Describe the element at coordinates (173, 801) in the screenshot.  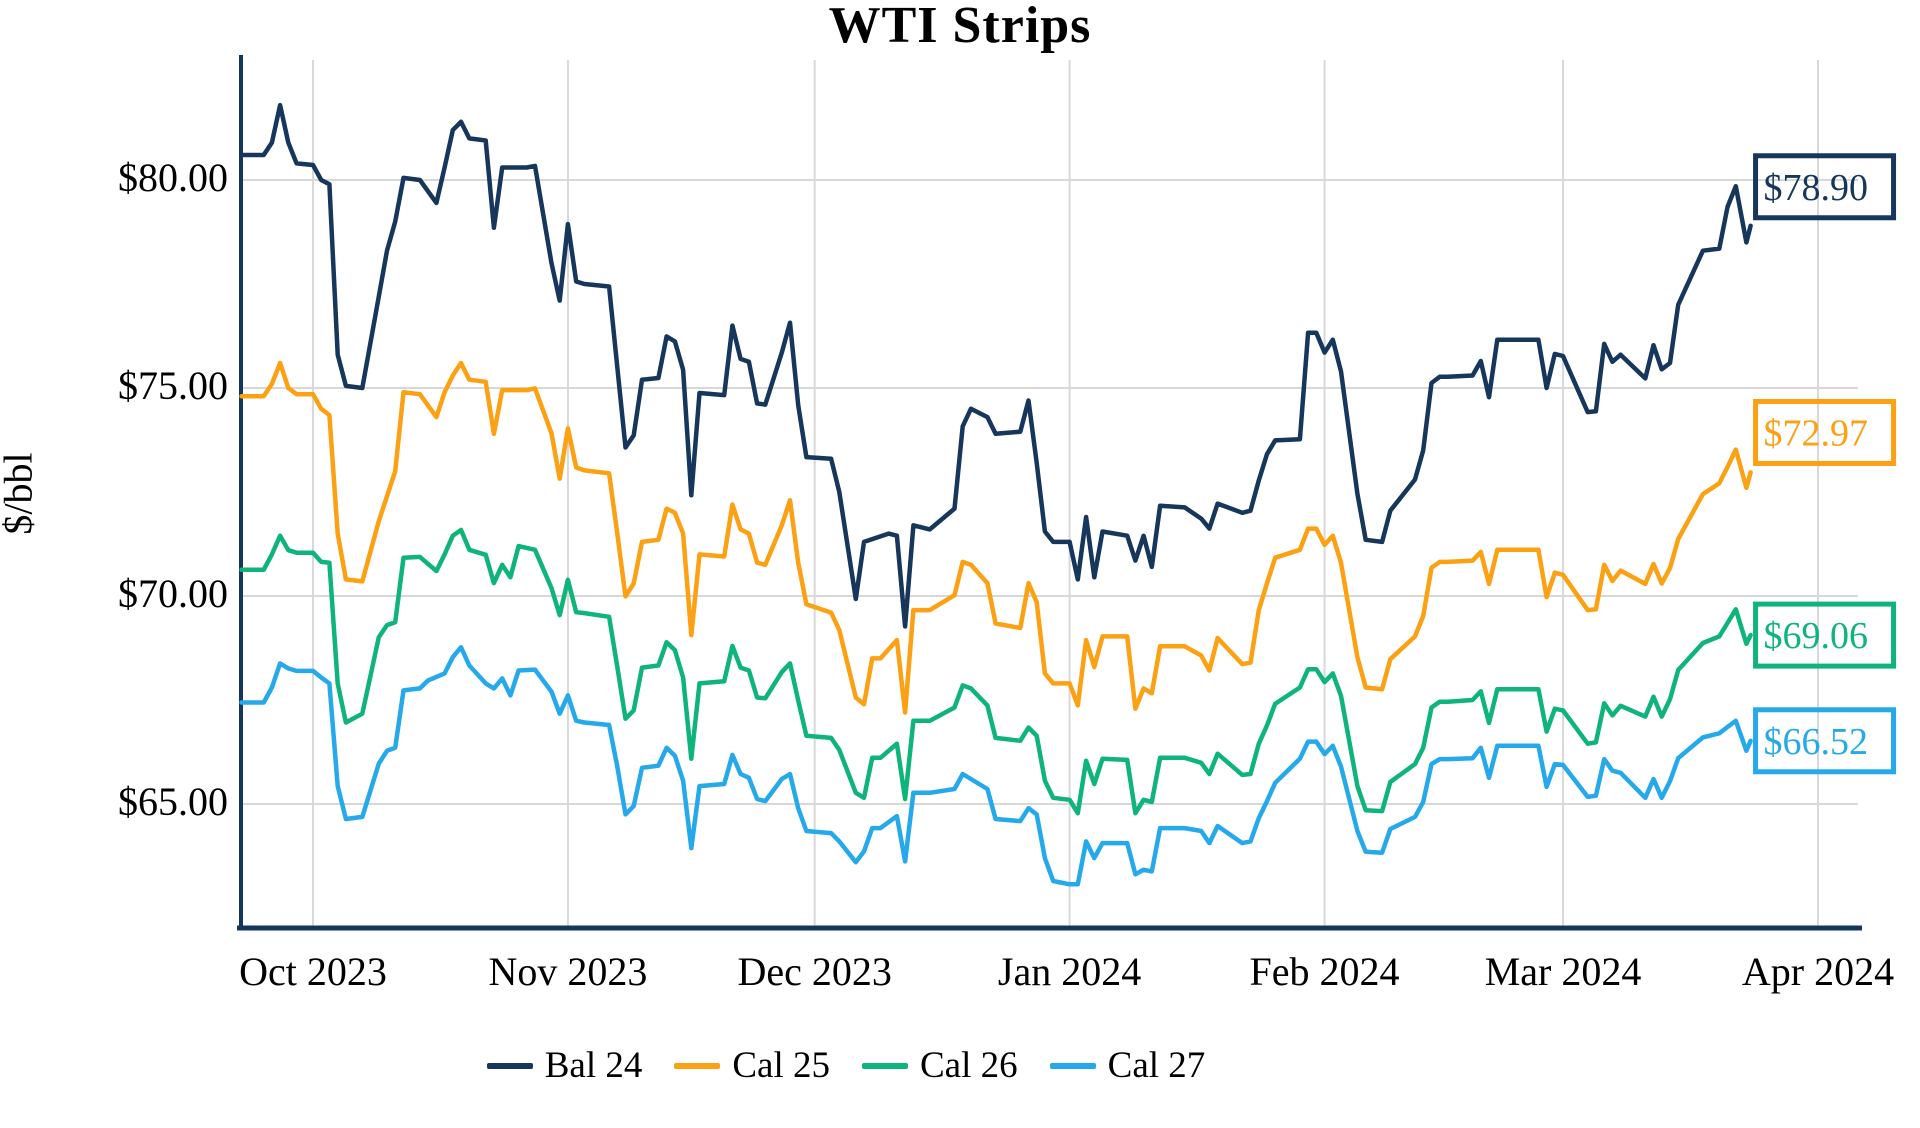
I see `y-tick-65: $65.00` at that location.